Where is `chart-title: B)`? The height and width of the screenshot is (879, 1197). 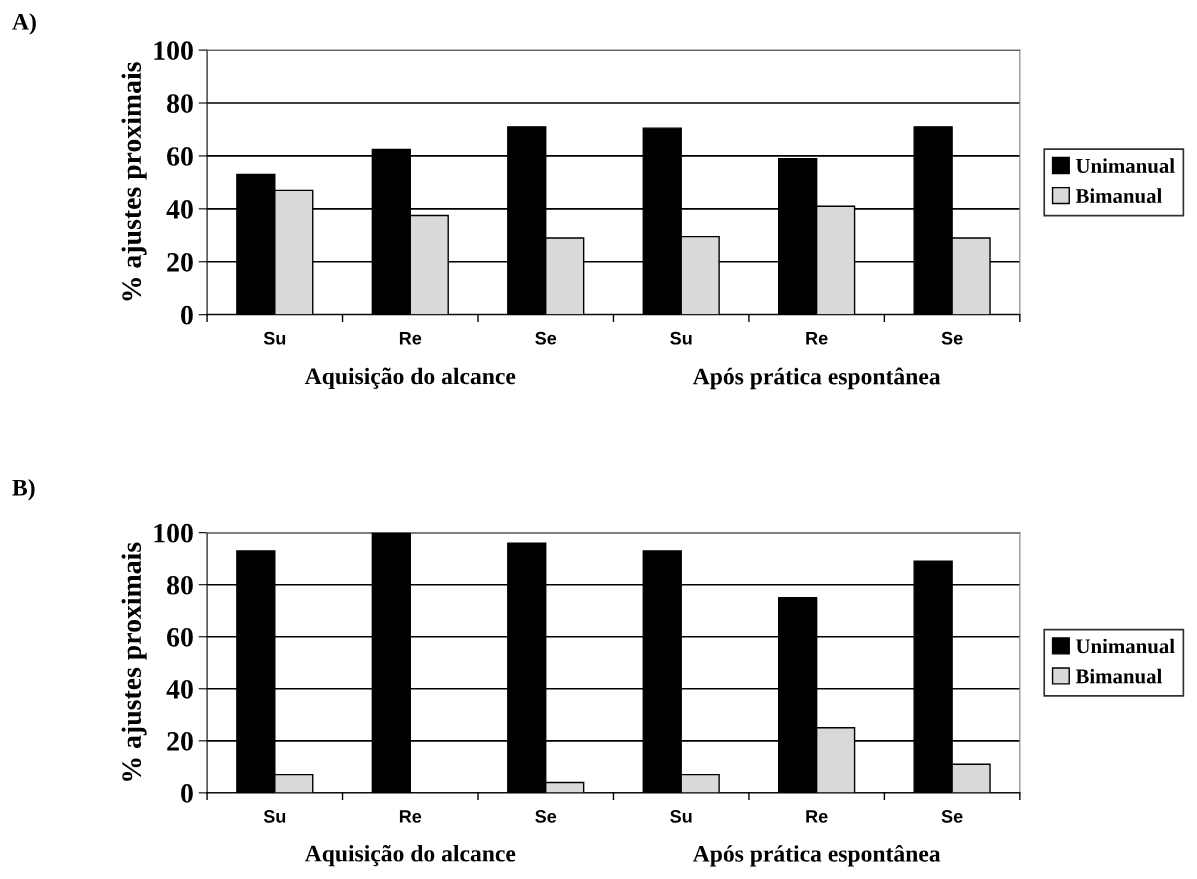
chart-title: B) is located at coordinates (23, 490).